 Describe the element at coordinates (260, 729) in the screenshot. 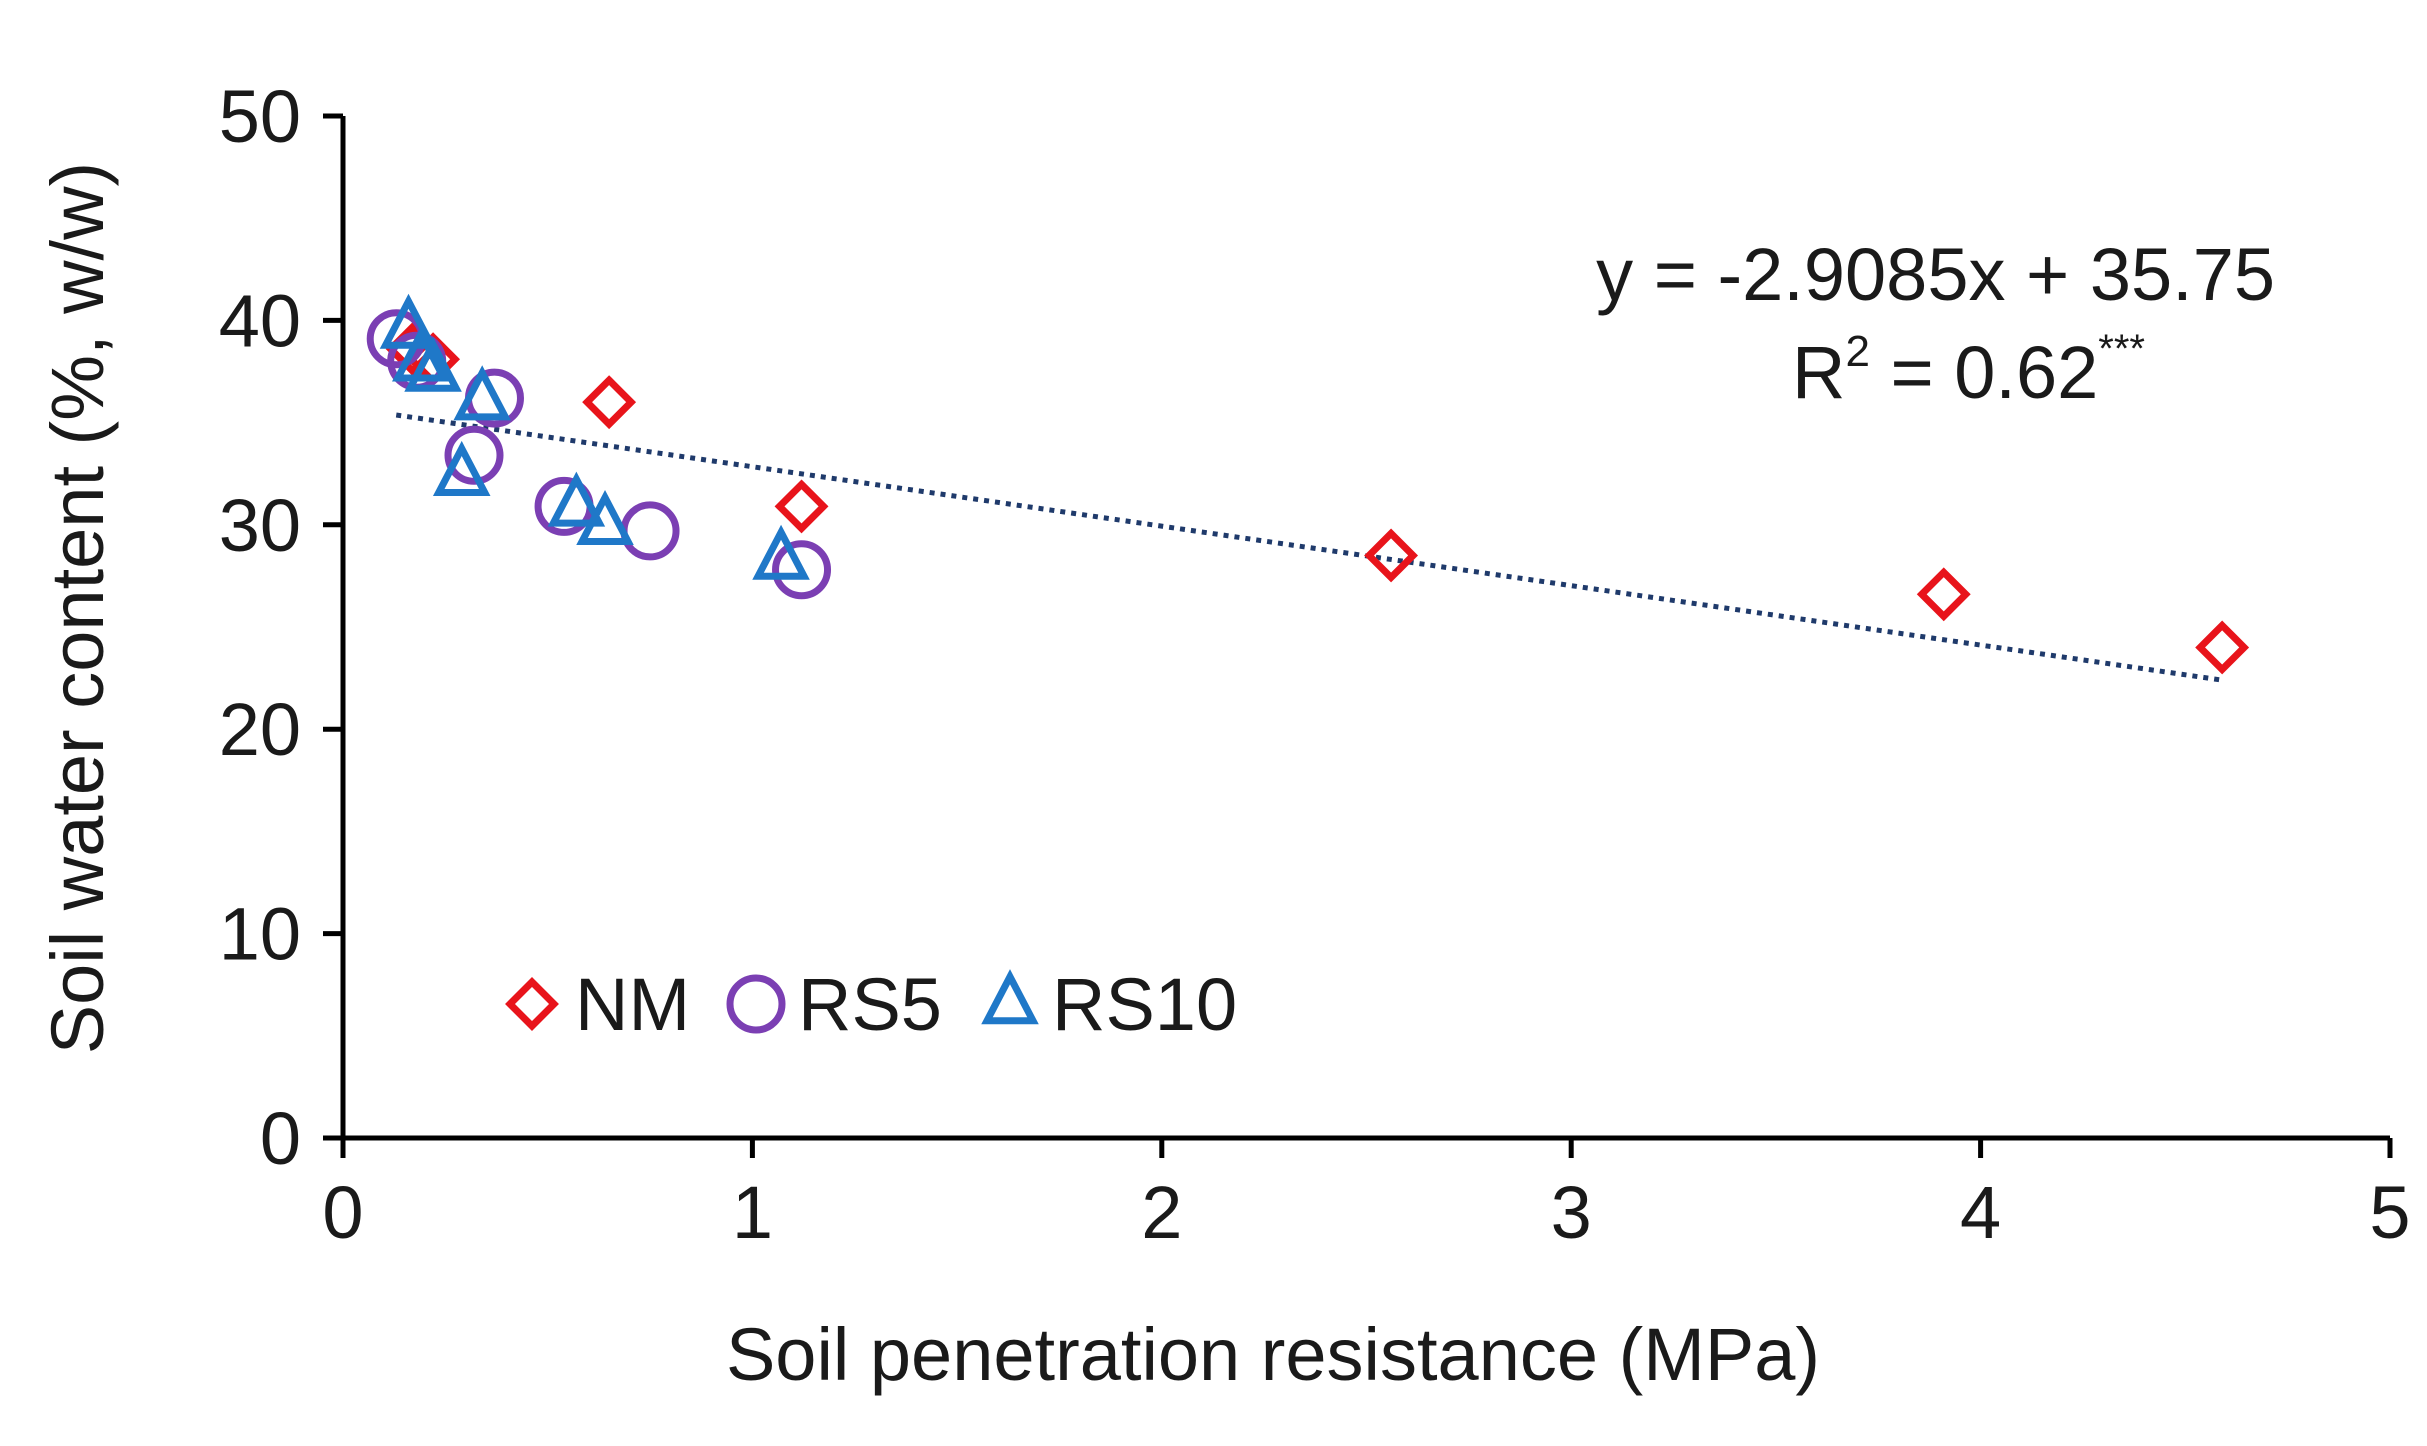

I see `y-tick-label: 20` at that location.